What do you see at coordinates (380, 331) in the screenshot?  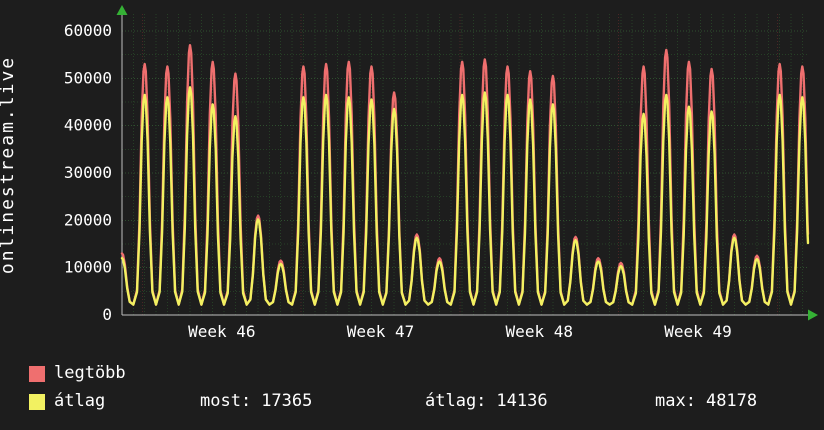 I see `x-tick-label: Week 47` at bounding box center [380, 331].